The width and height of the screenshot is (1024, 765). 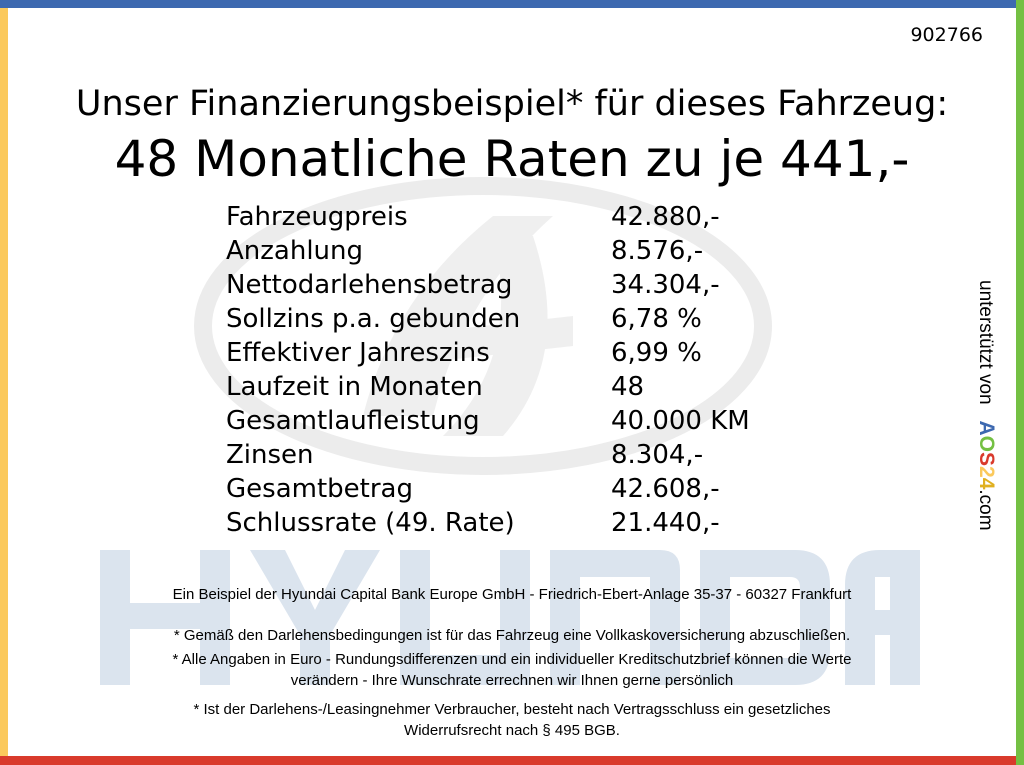 I want to click on detail-value: 6,99 %, so click(x=656, y=353).